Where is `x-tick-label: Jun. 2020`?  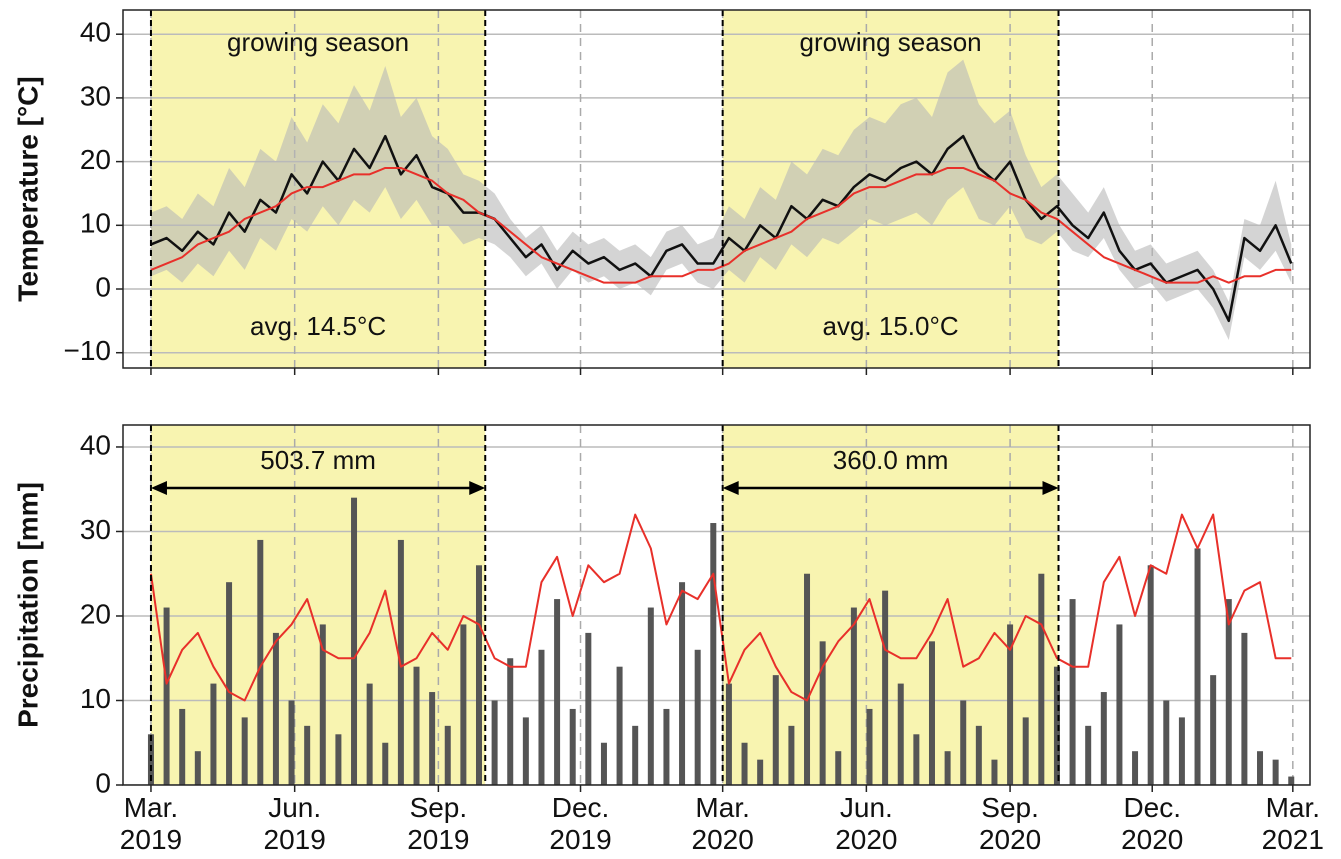 x-tick-label: Jun. 2020 is located at coordinates (866, 823).